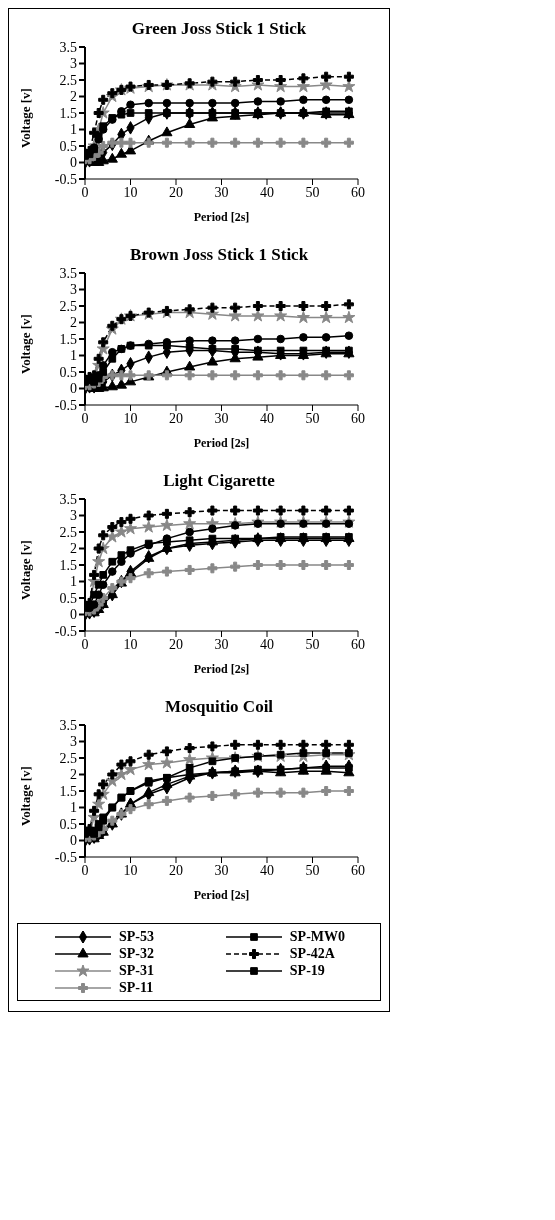 The image size is (555, 1220). Describe the element at coordinates (307, 970) in the screenshot. I see `legend-label: SP-19` at that location.